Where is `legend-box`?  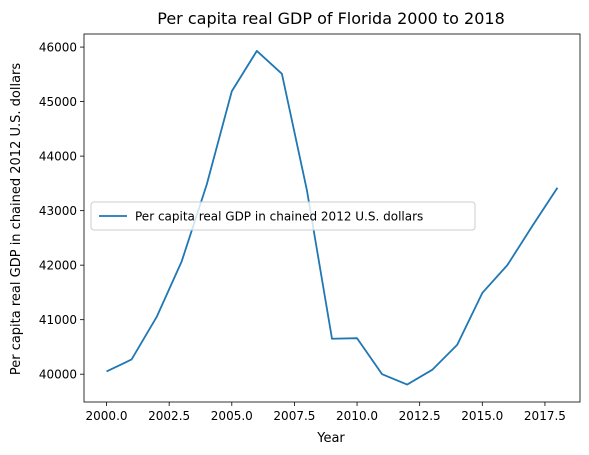
legend-box is located at coordinates (283, 216).